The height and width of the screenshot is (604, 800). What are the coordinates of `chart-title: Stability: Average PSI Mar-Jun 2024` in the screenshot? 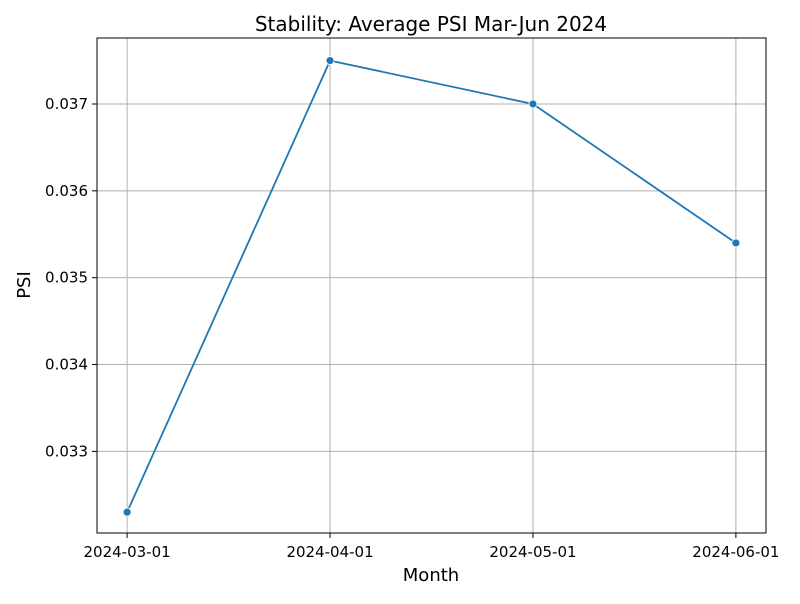 It's located at (431, 24).